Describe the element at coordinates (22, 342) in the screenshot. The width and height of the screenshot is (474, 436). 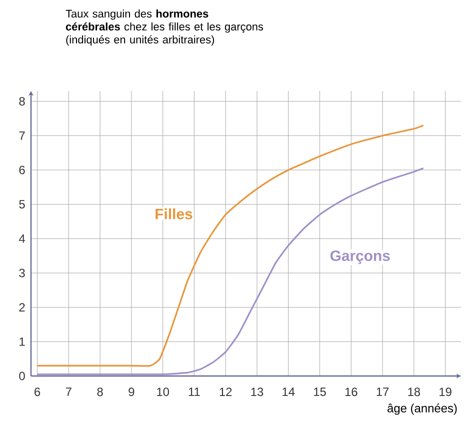
I see `y-tick-label: 1` at that location.